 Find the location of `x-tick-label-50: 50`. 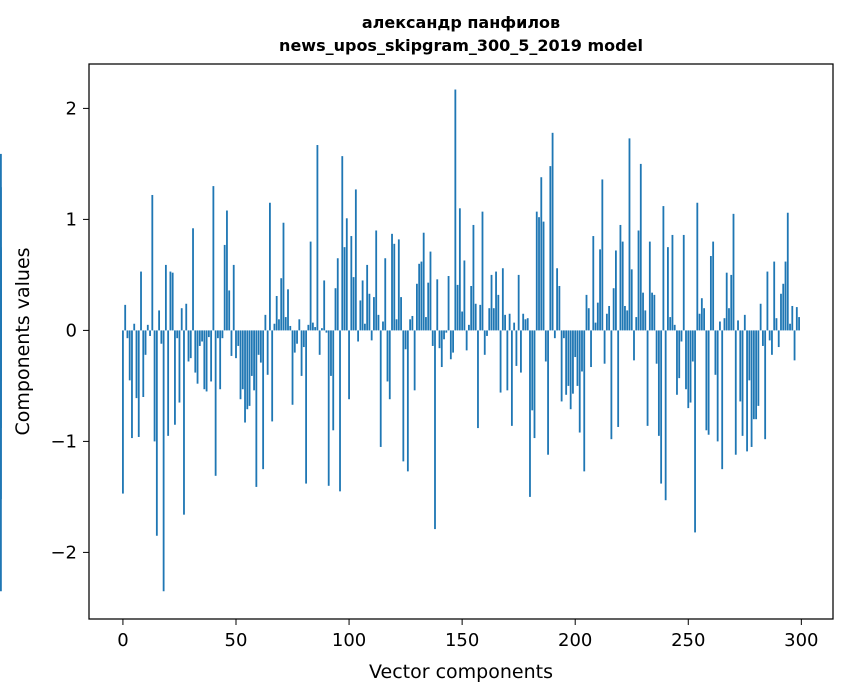

x-tick-label-50: 50 is located at coordinates (236, 640).